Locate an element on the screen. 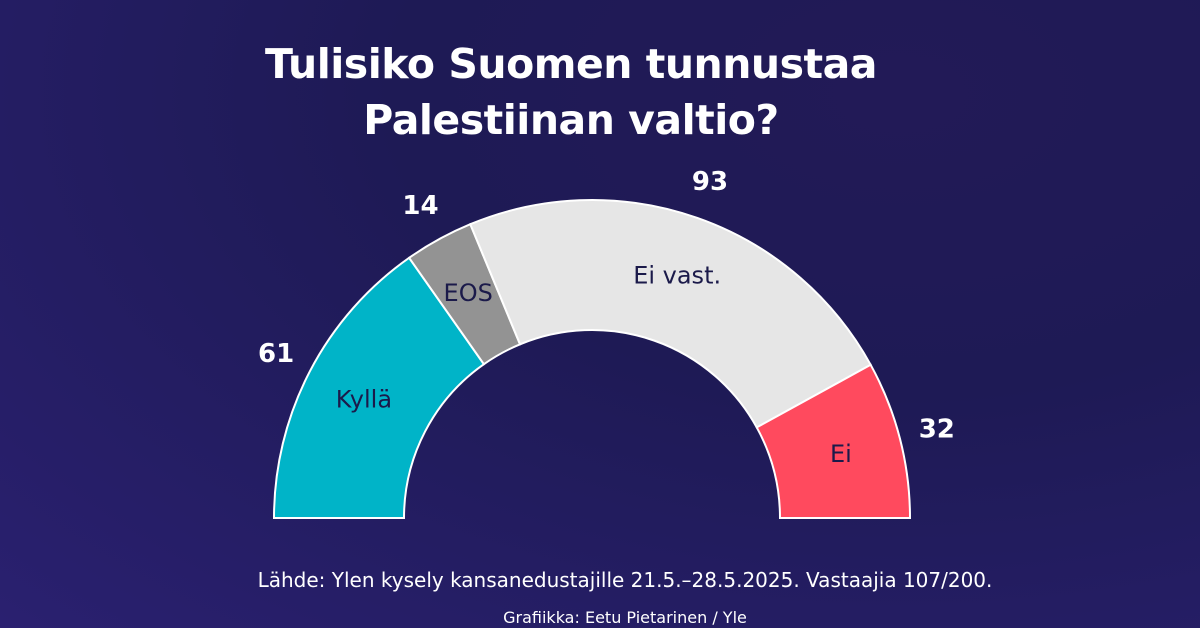 Image resolution: width=1200 pixels, height=628 pixels. slice-ei is located at coordinates (833, 441).